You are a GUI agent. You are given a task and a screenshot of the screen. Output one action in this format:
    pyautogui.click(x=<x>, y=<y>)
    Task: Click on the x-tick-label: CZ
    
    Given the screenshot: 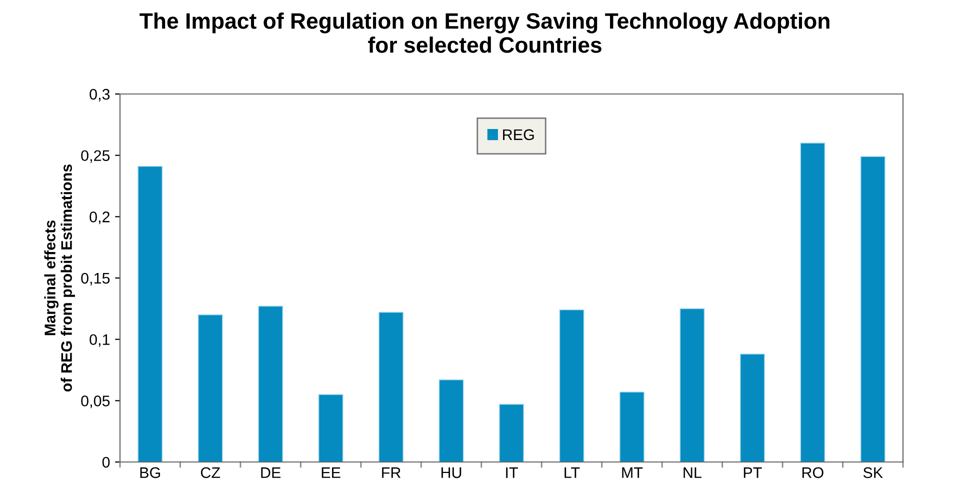 What is the action you would take?
    pyautogui.click(x=210, y=472)
    